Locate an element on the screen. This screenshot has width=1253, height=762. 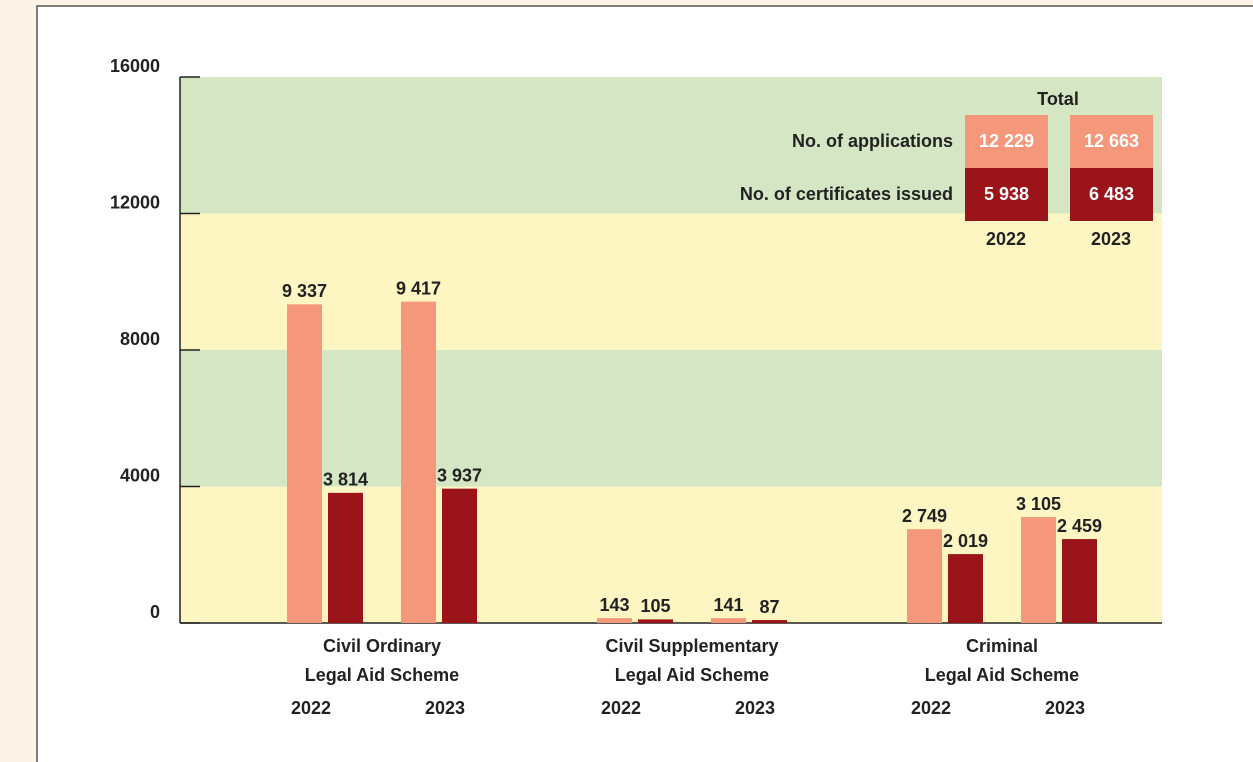
y-tick-label: 12000 is located at coordinates (135, 202).